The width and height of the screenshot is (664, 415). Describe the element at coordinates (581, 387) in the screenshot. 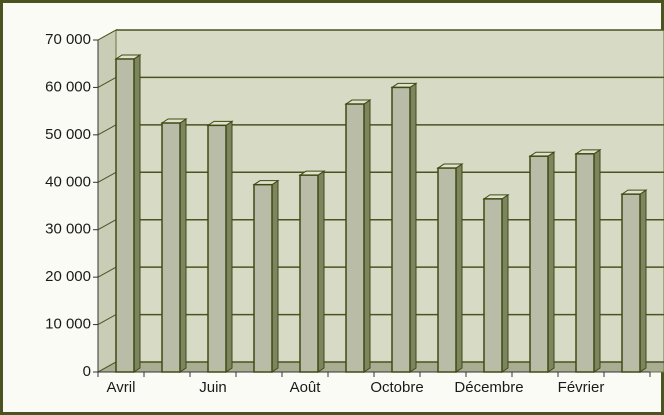

I see `x-tick-label: Février` at that location.